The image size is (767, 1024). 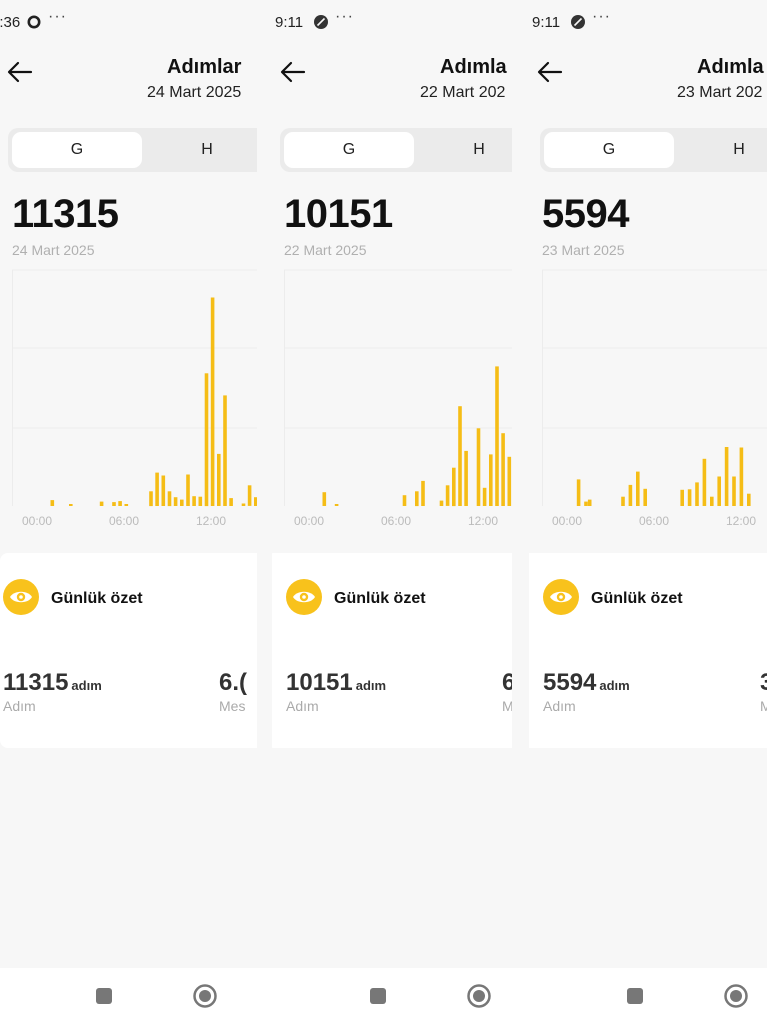 What do you see at coordinates (124, 521) in the screenshot?
I see `x-tick-label: 06:00` at bounding box center [124, 521].